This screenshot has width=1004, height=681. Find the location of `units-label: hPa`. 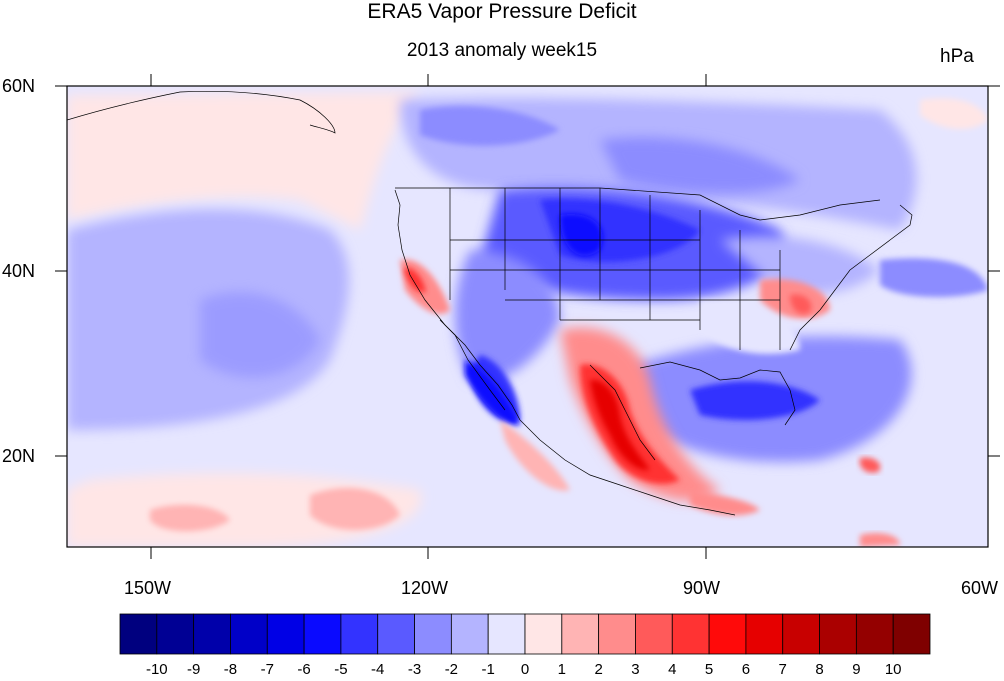

units-label: hPa is located at coordinates (957, 56).